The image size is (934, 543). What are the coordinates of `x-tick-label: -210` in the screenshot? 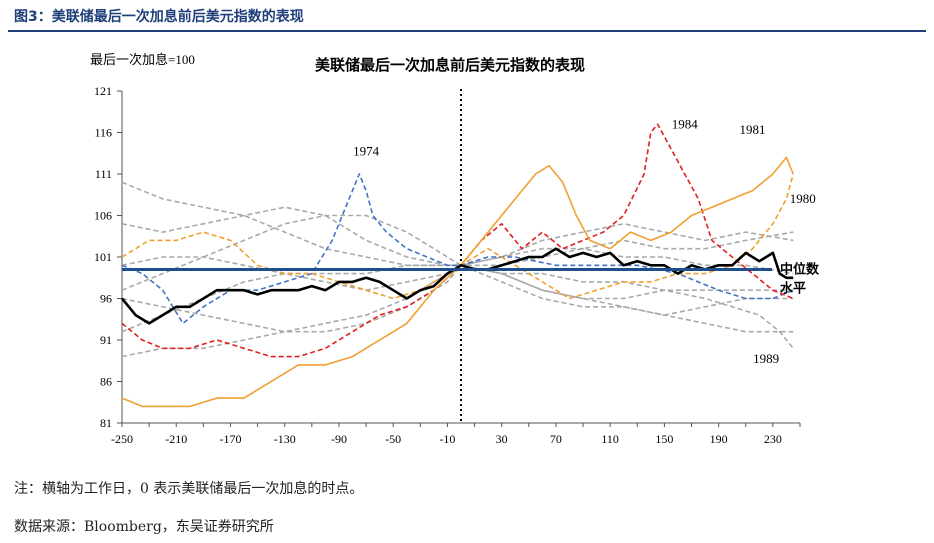 It's located at (176, 439).